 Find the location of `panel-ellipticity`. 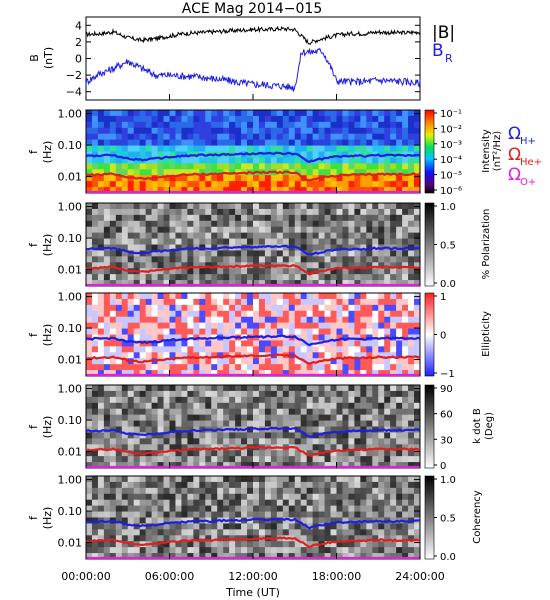

panel-ellipticity is located at coordinates (253, 334).